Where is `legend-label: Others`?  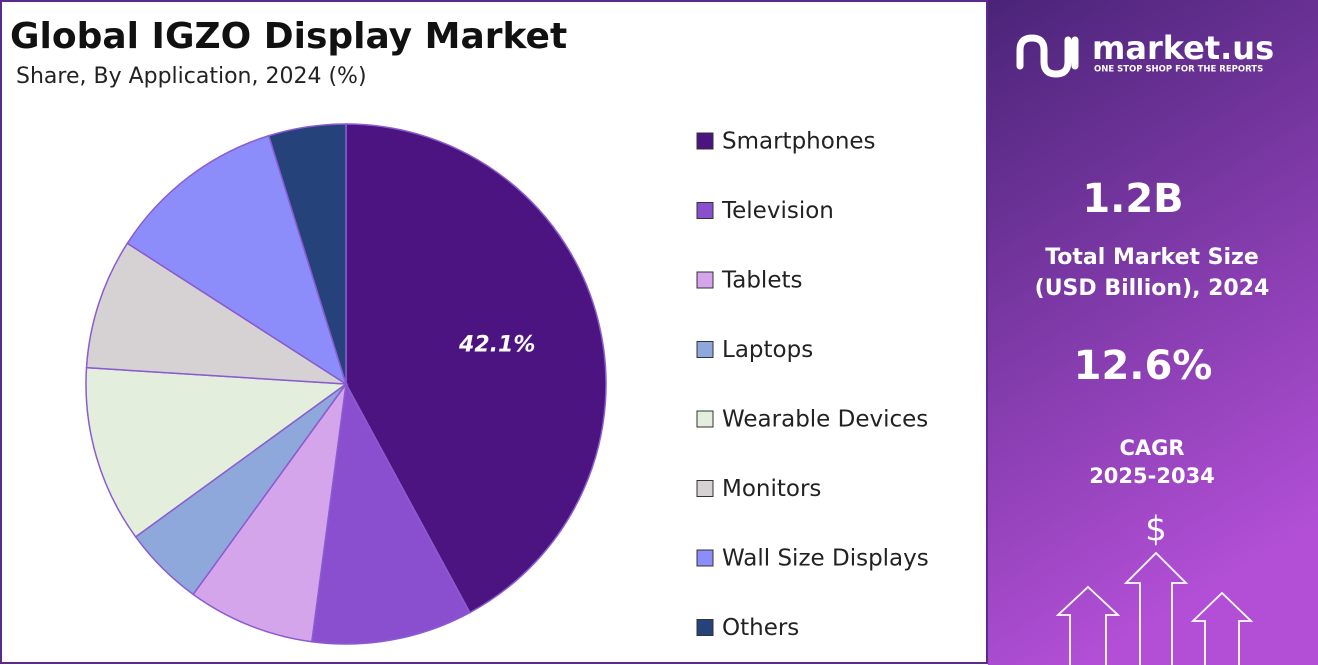
legend-label: Others is located at coordinates (760, 628).